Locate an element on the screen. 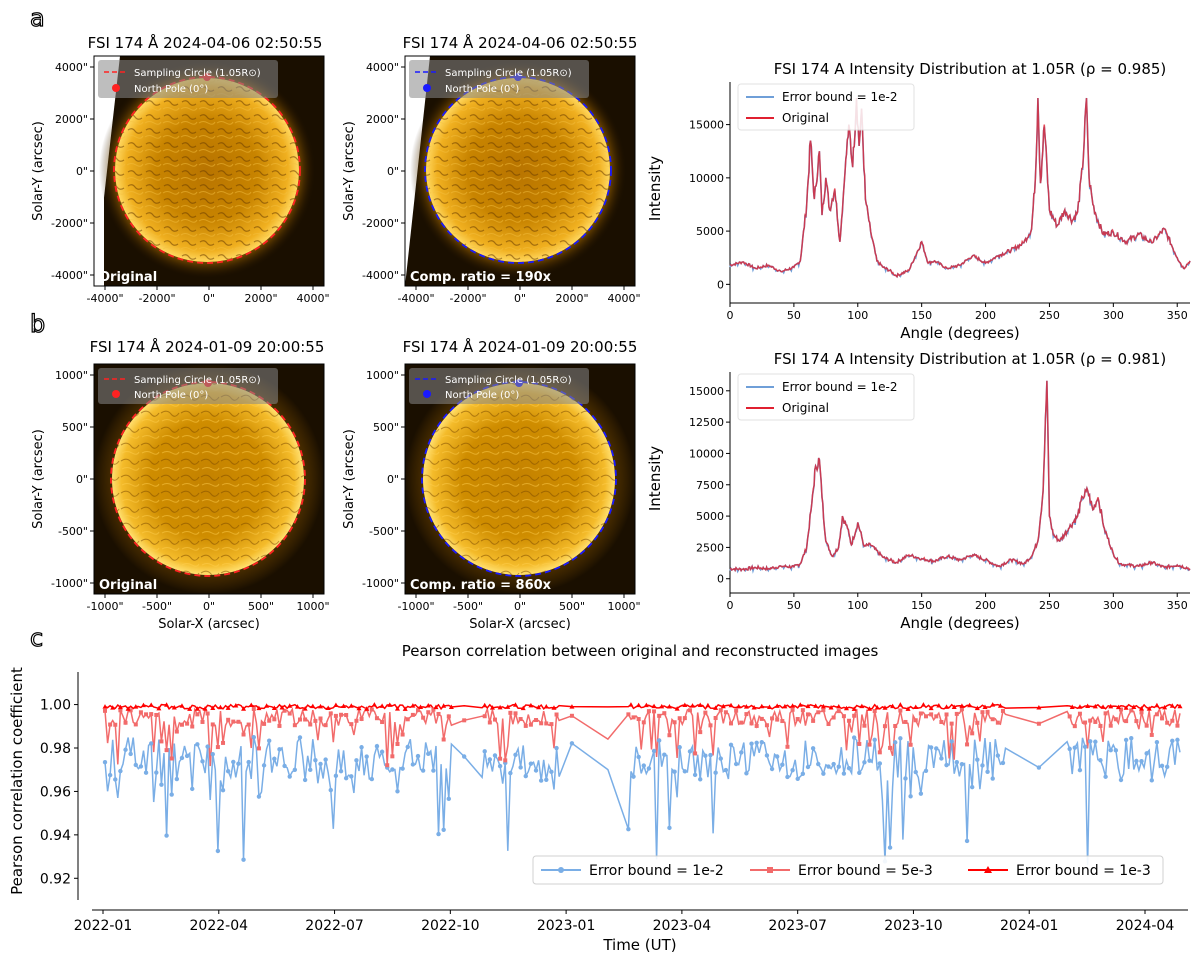  x-tick-label: 50 is located at coordinates (794, 315).